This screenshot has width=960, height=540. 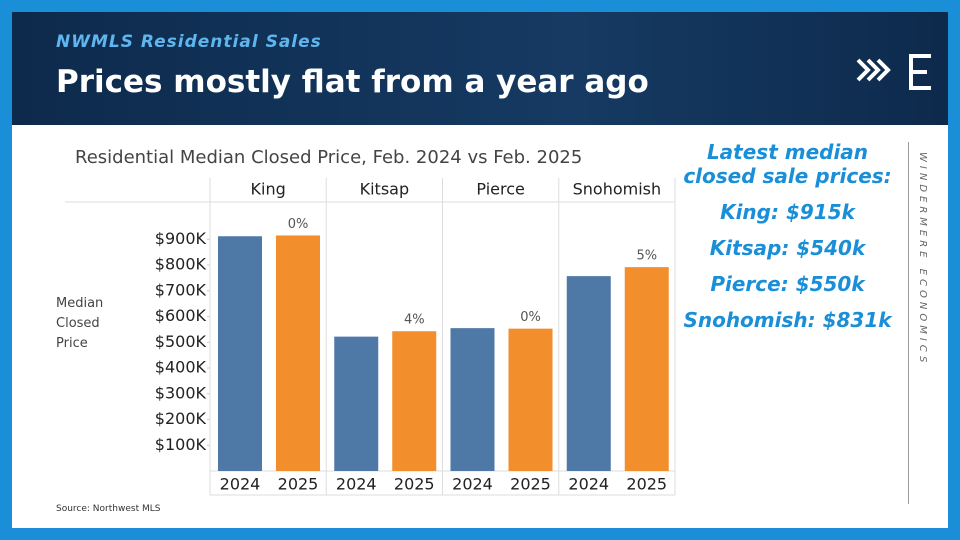 I want to click on divider, so click(x=908, y=323).